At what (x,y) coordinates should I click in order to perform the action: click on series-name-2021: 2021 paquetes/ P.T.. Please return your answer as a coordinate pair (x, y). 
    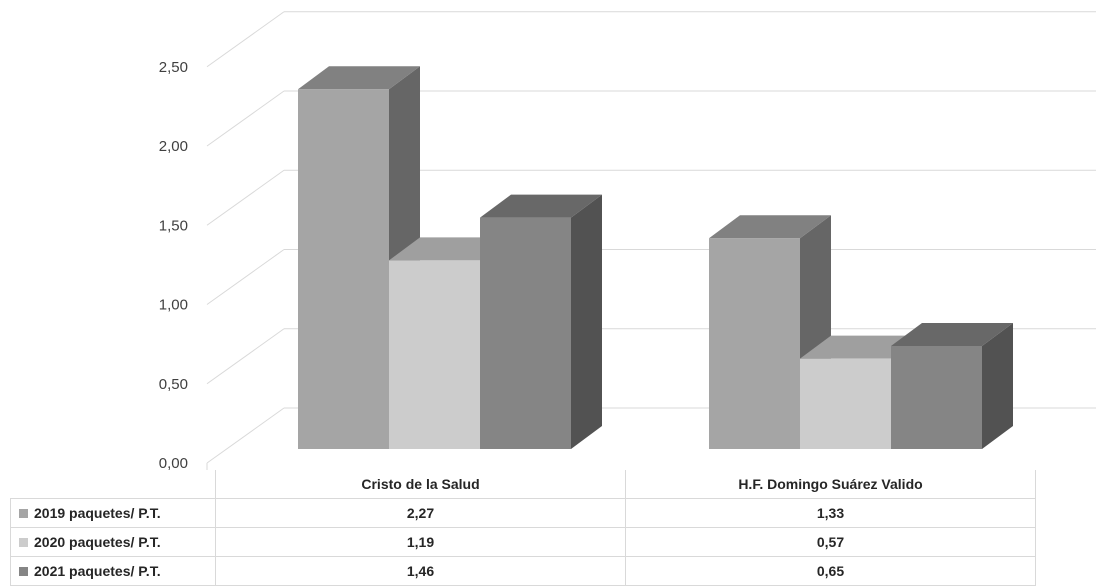
    Looking at the image, I should click on (97, 571).